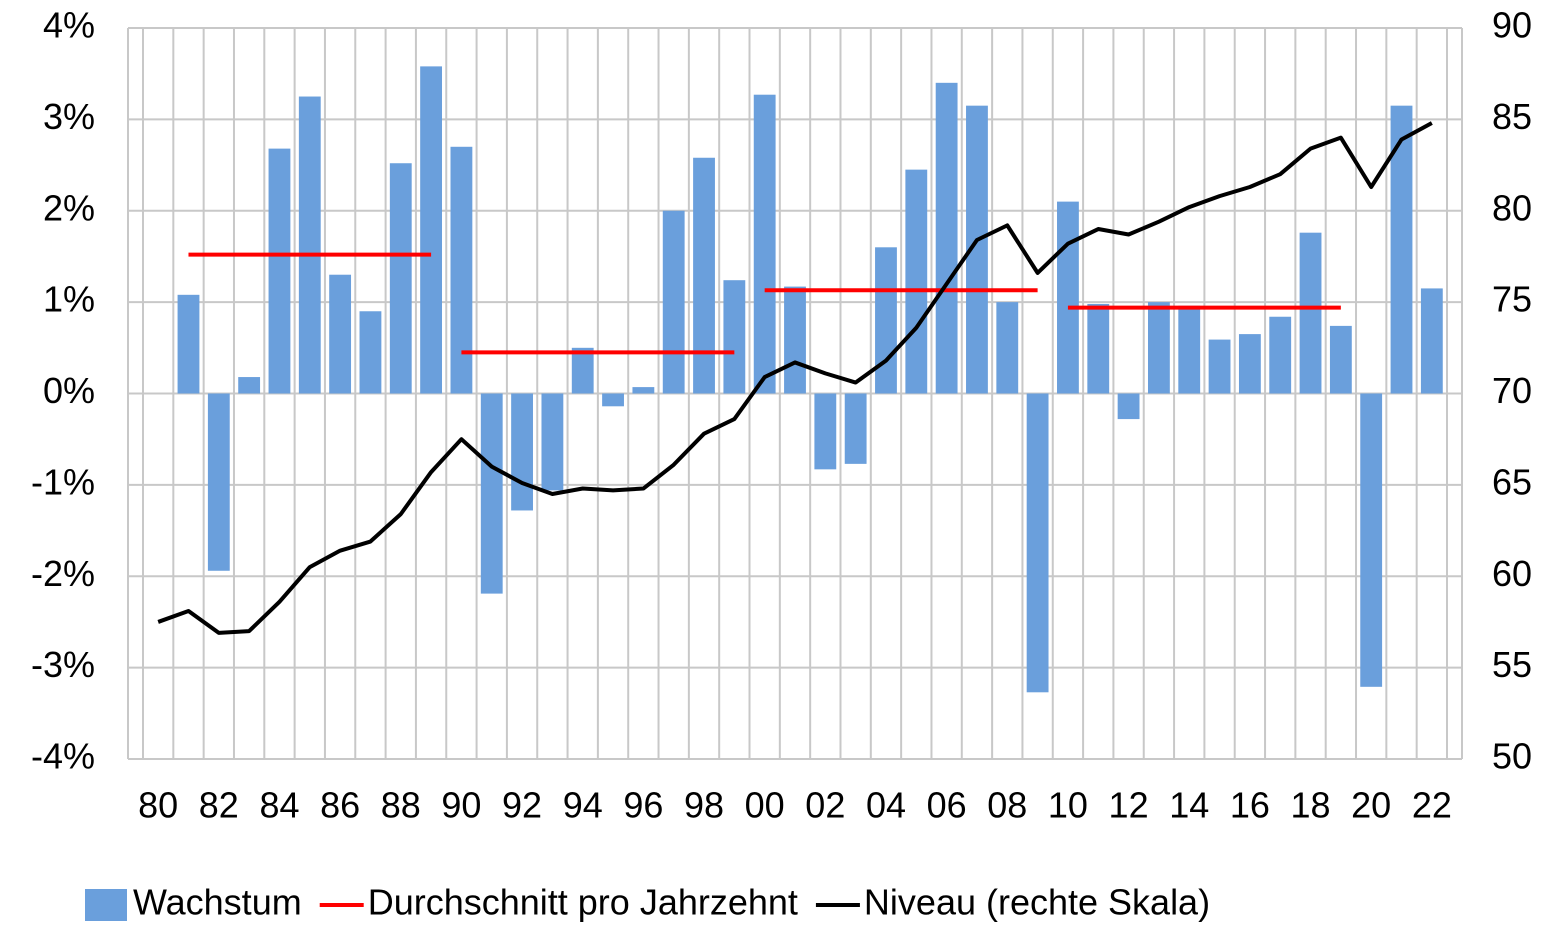  I want to click on x-tick-label: 00, so click(765, 805).